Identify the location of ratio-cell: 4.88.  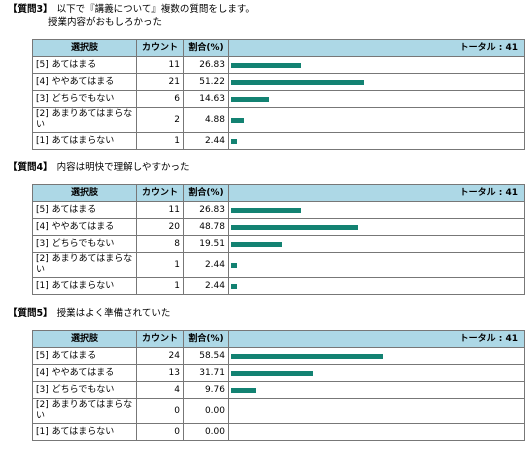
(206, 120).